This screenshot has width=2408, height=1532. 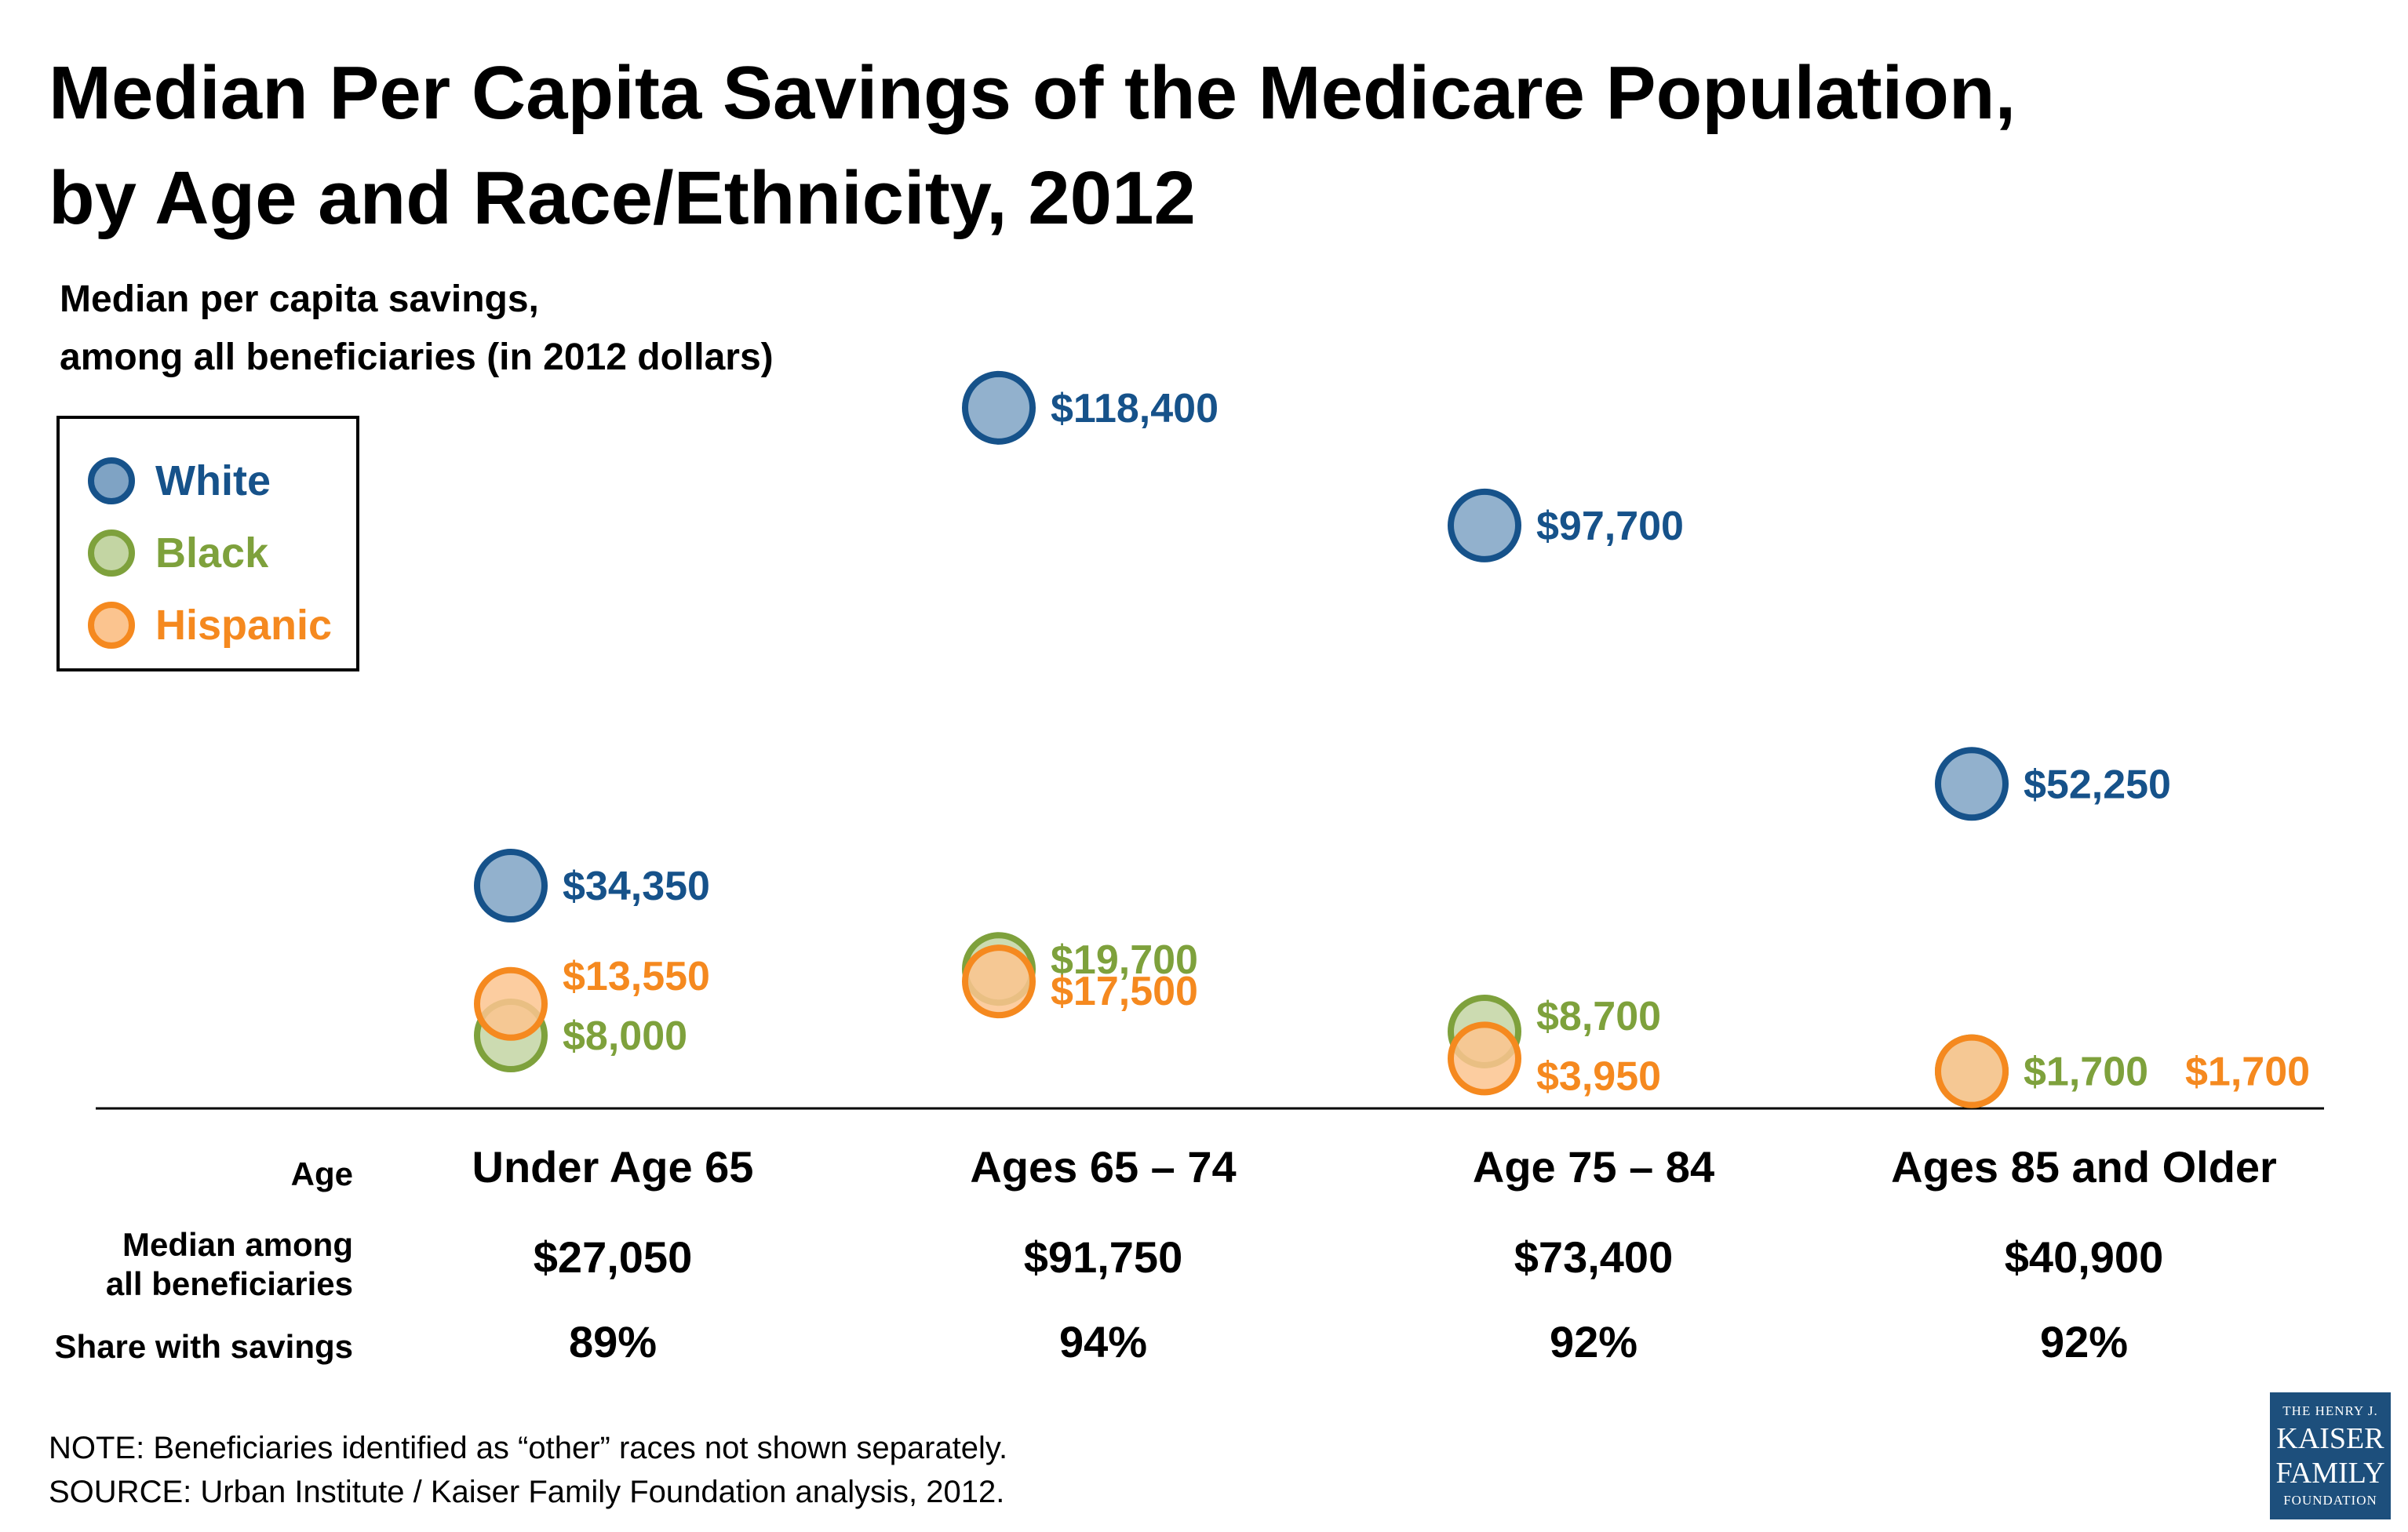 I want to click on data-label-hispanic-4: $1,700, so click(x=2247, y=1072).